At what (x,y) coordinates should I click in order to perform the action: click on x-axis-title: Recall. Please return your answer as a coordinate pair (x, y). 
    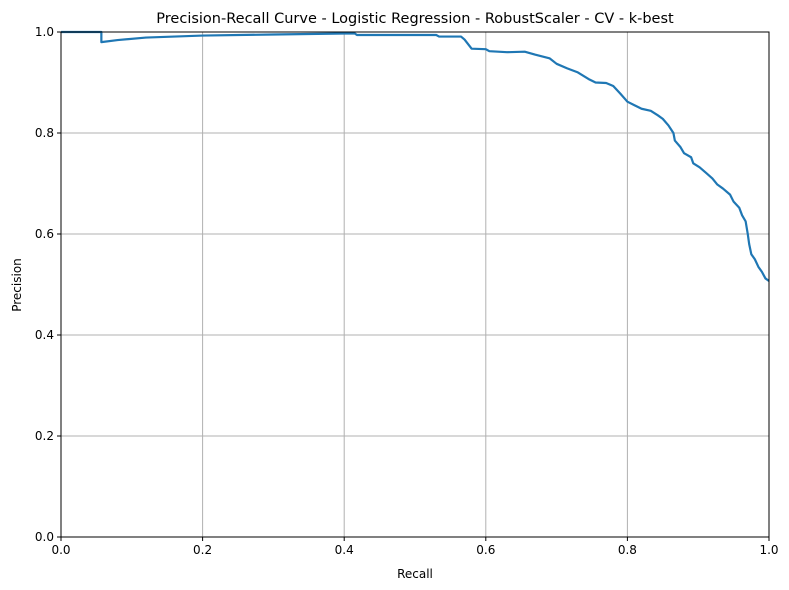
    Looking at the image, I should click on (415, 574).